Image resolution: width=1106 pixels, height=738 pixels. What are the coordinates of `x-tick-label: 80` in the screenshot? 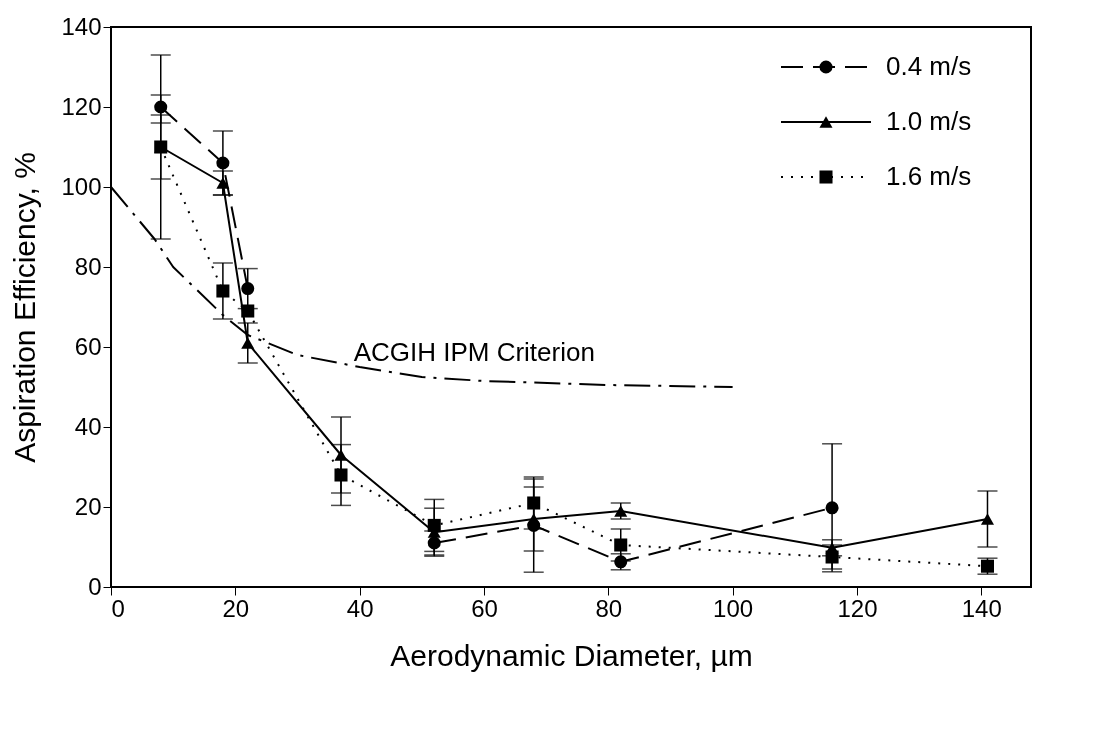 It's located at (609, 608).